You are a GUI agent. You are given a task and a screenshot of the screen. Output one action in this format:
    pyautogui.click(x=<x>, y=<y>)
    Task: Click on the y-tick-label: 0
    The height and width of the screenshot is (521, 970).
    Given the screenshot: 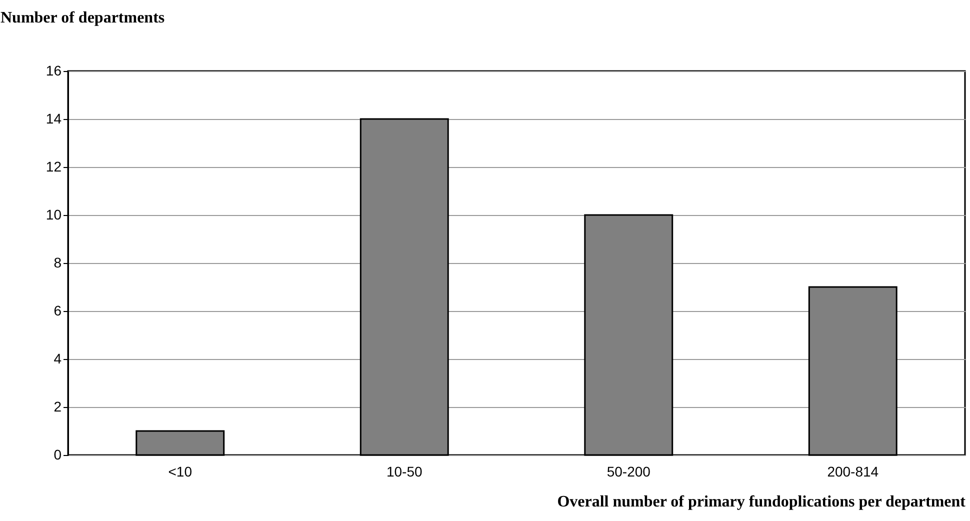 What is the action you would take?
    pyautogui.click(x=58, y=454)
    